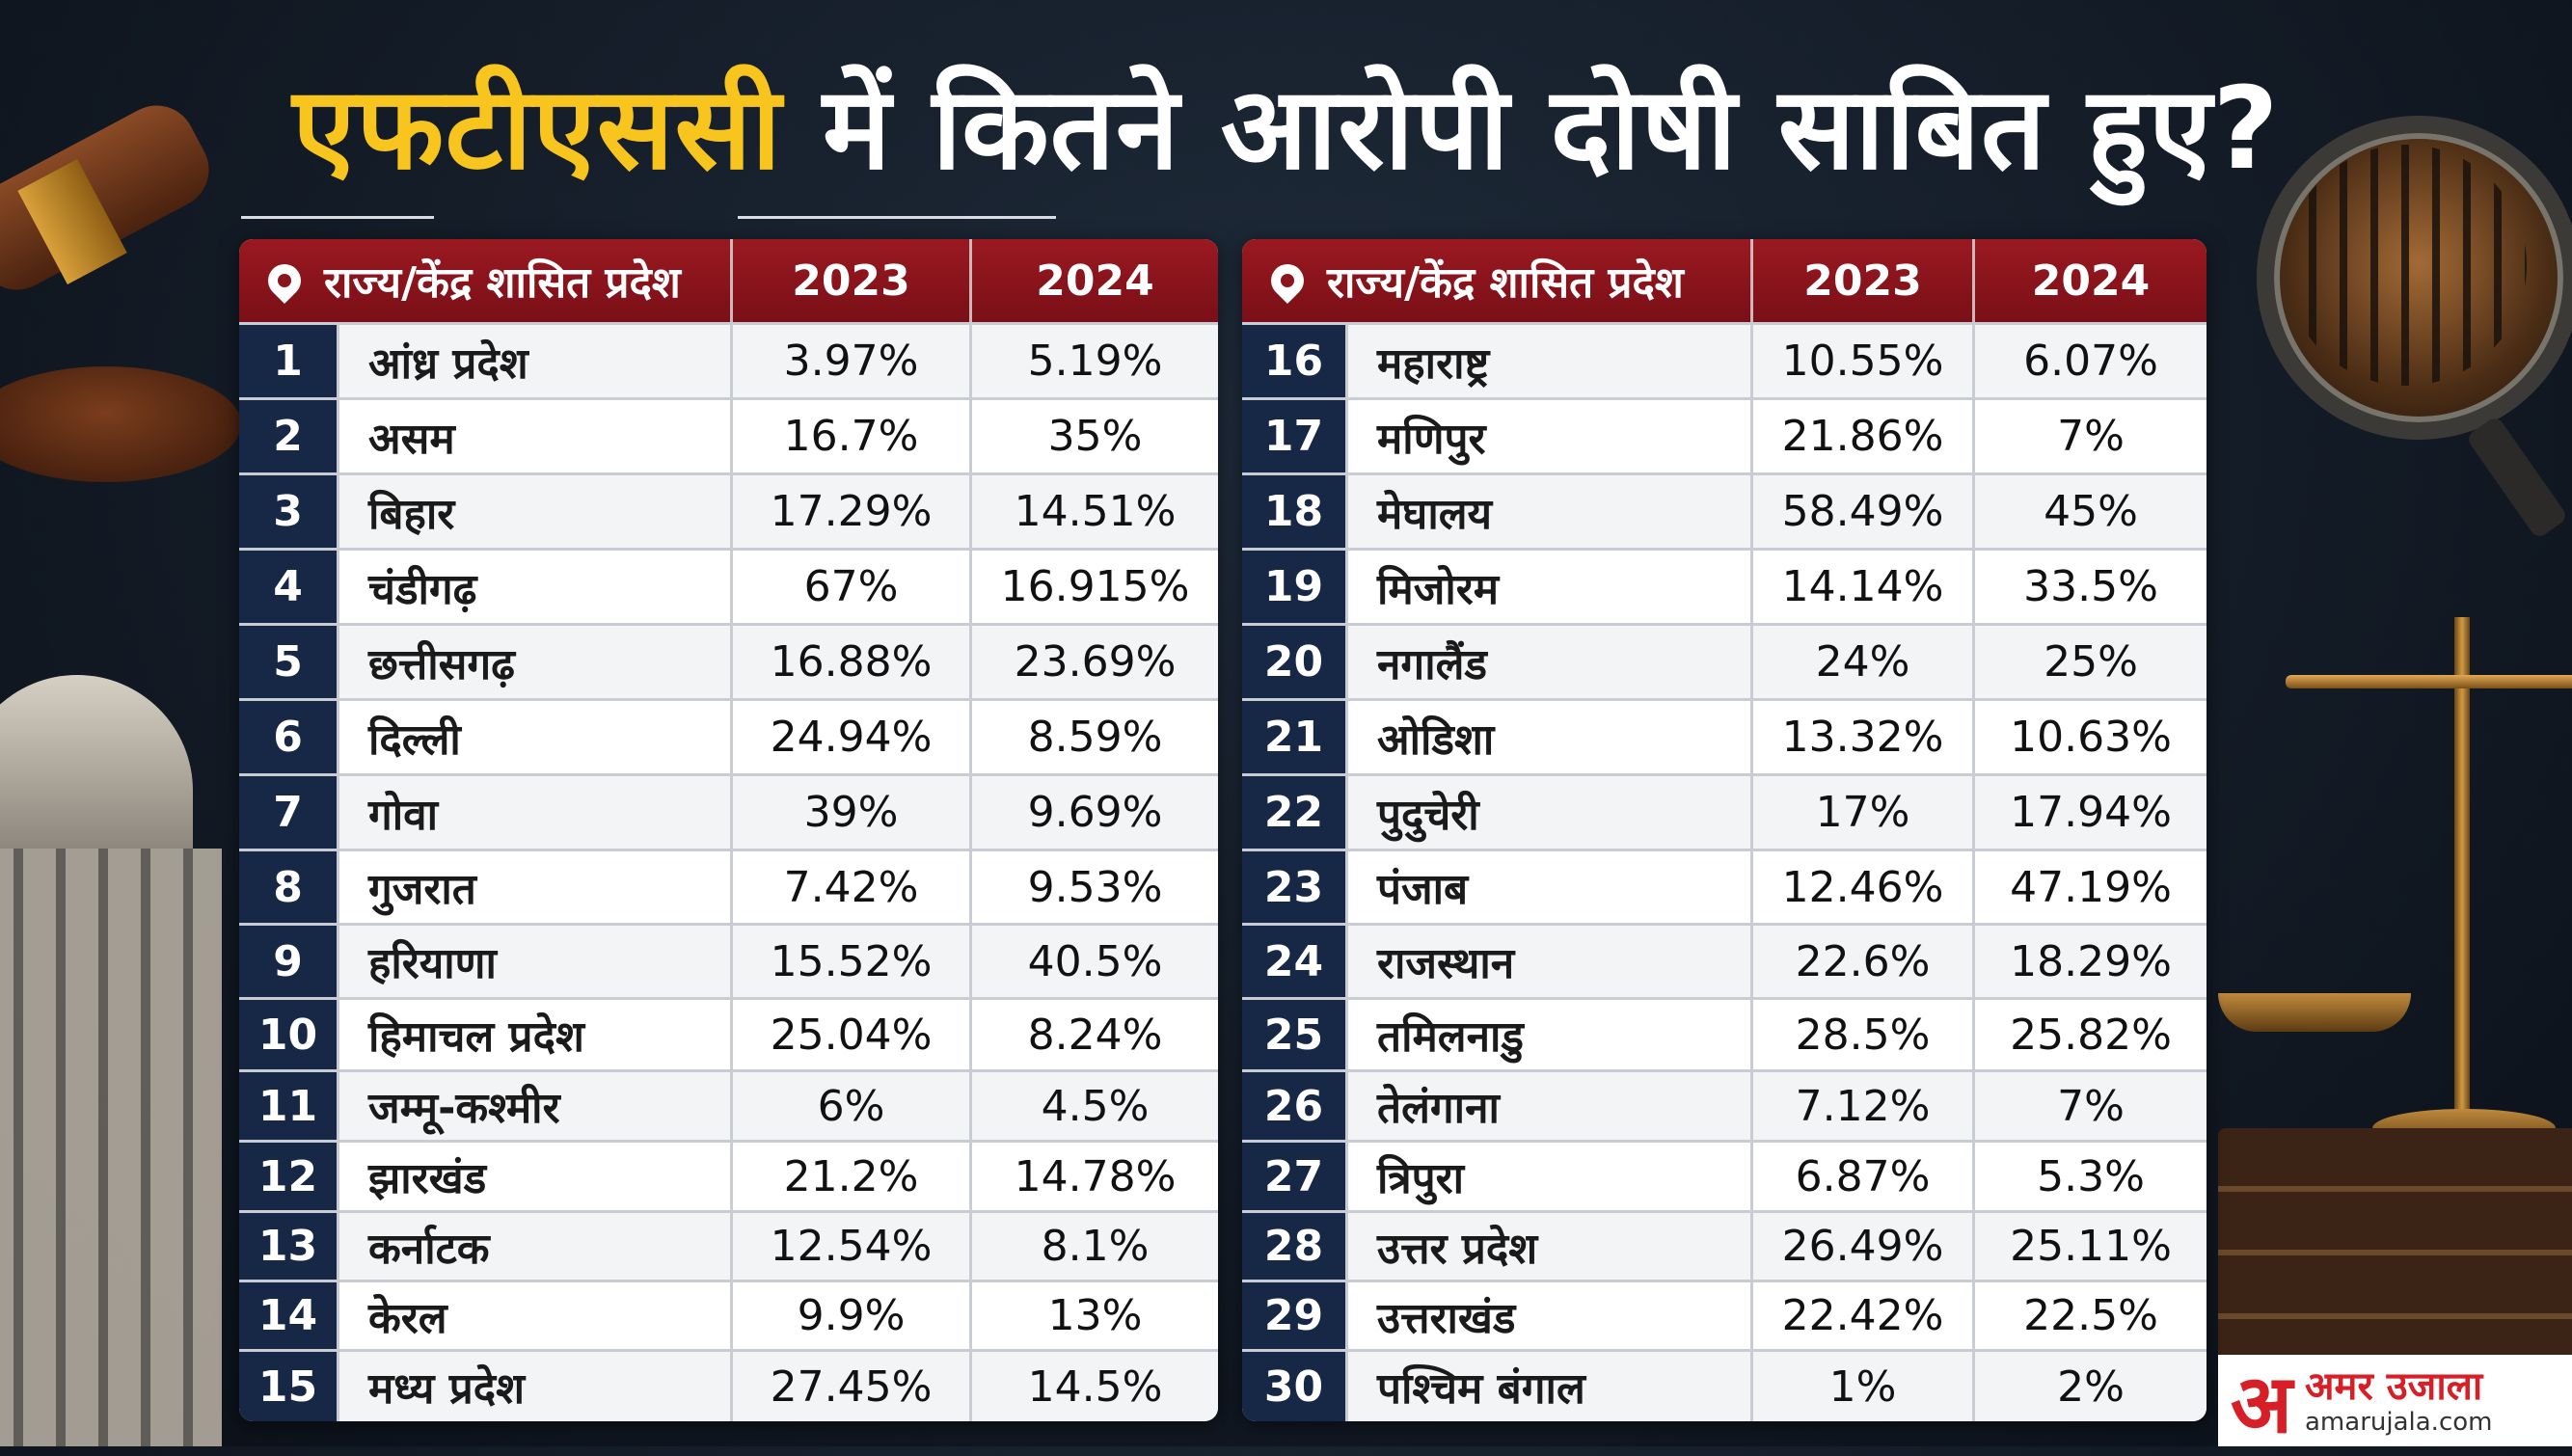 The height and width of the screenshot is (1456, 2572). I want to click on value-2024: 17.94%, so click(2091, 812).